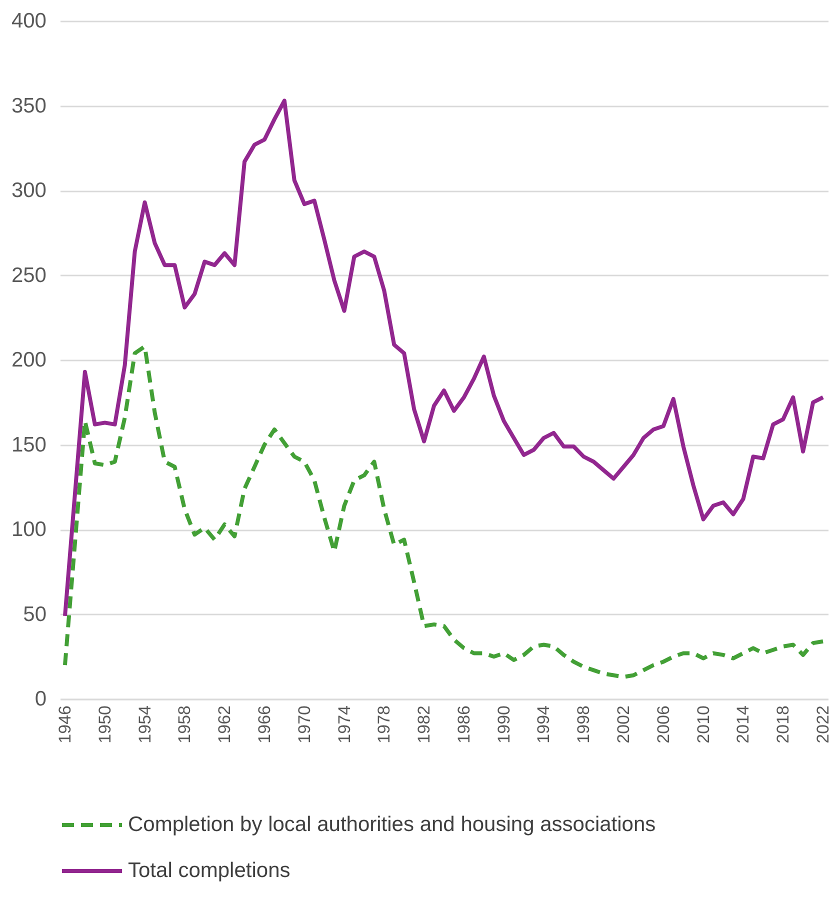 This screenshot has height=915, width=837. I want to click on x-tick-label: 2002, so click(624, 725).